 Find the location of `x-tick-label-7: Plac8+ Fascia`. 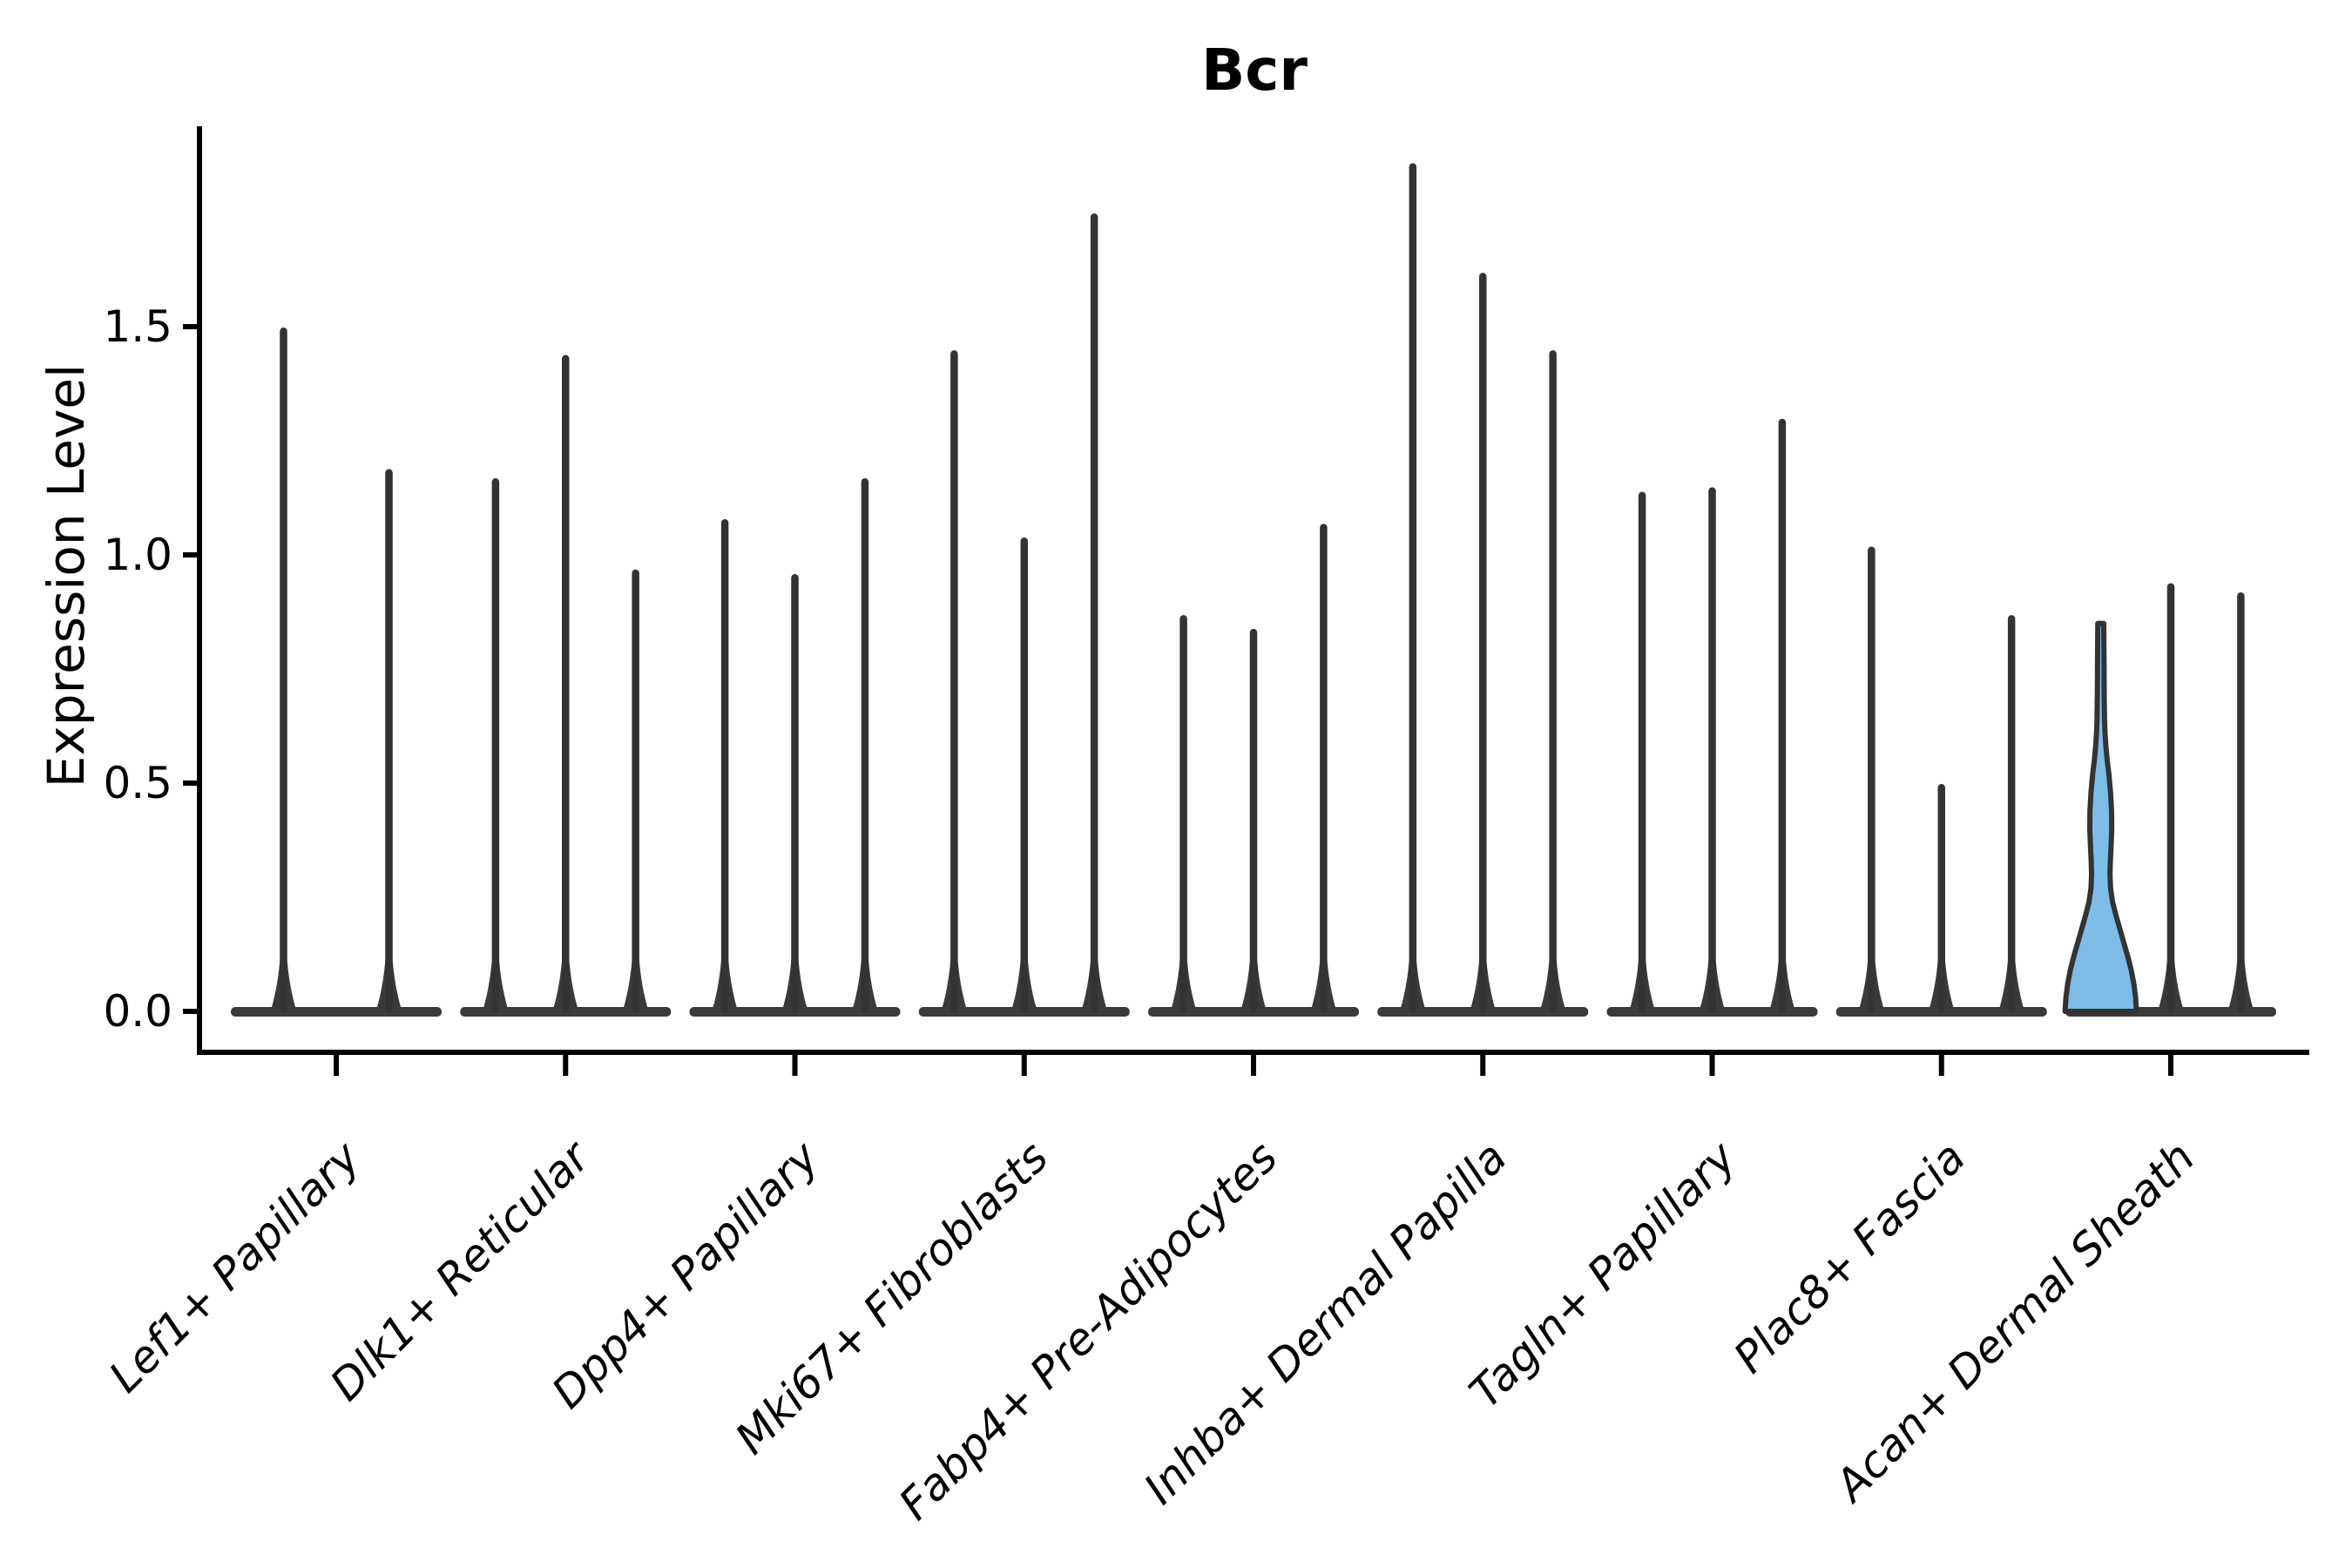

x-tick-label-7: Plac8+ Fascia is located at coordinates (1850, 1257).